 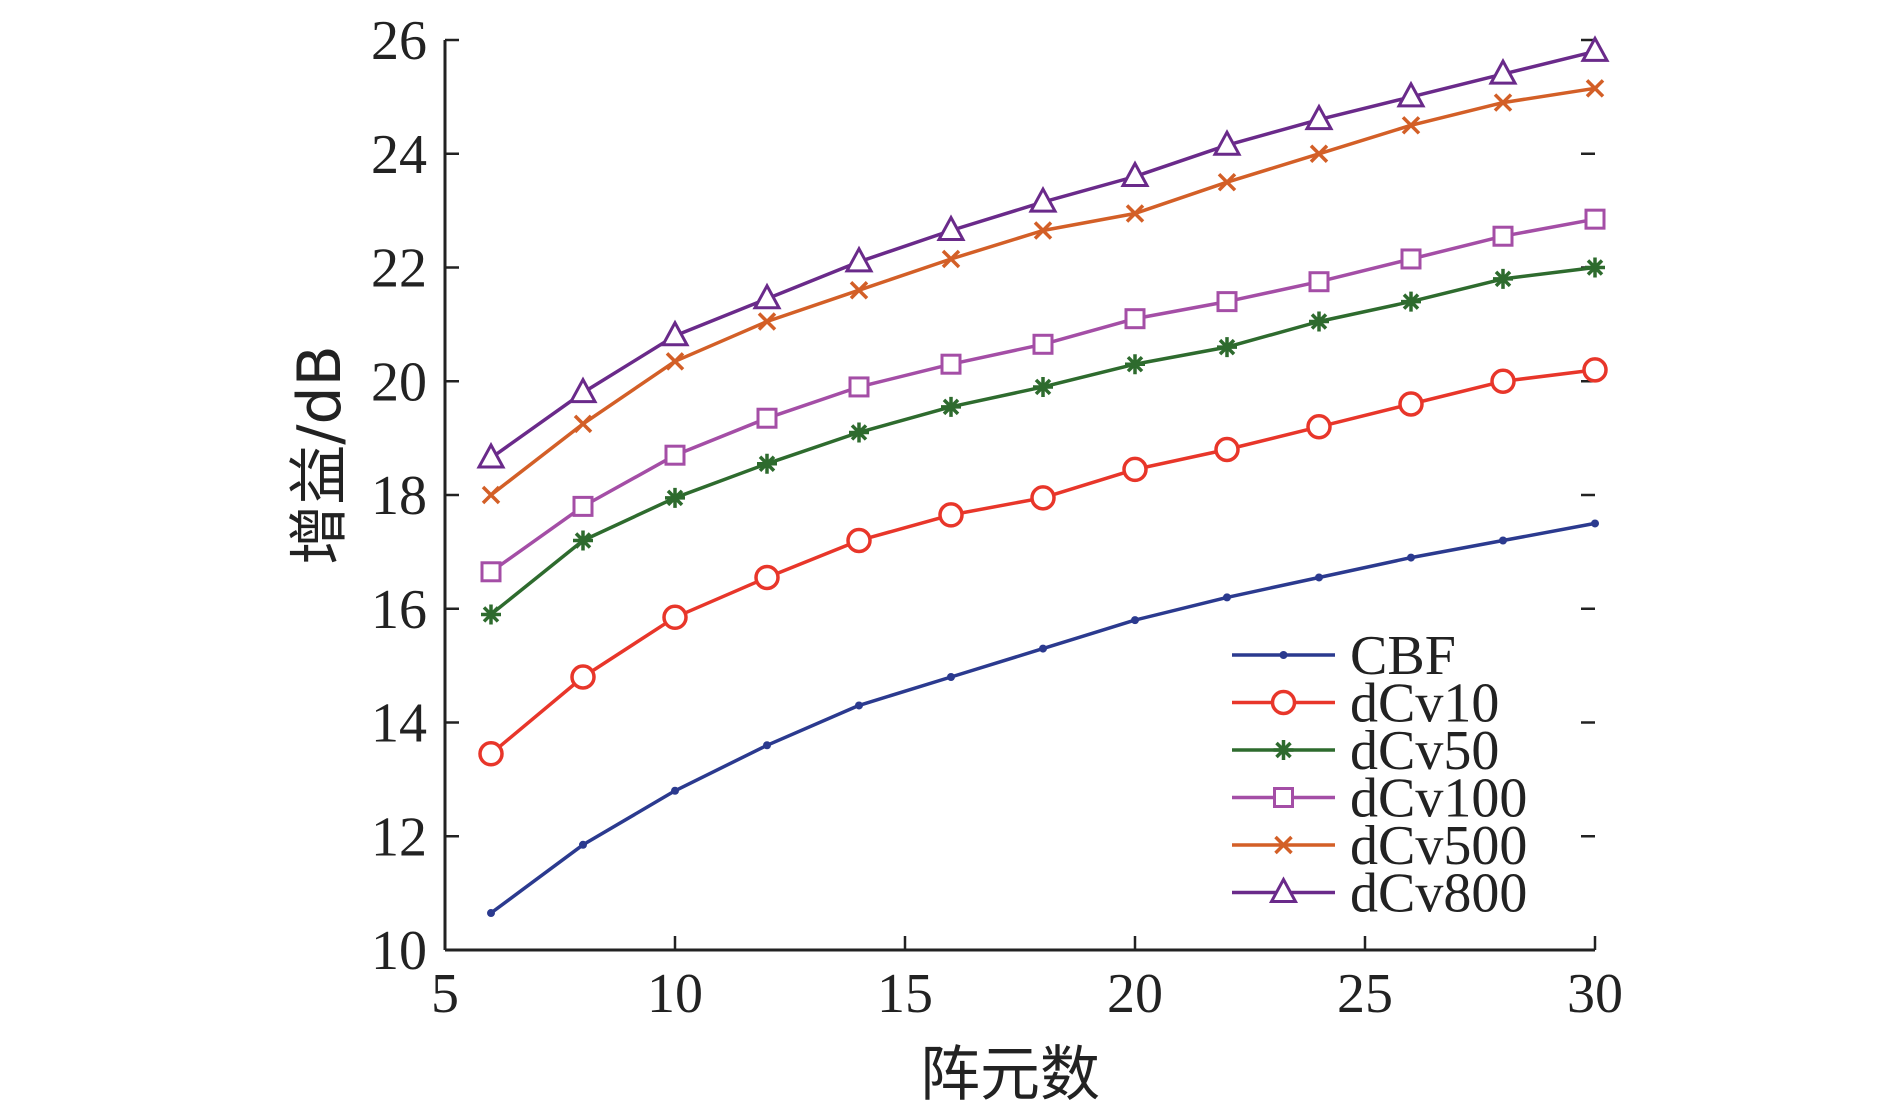 I want to click on x-tick-label: 5, so click(x=445, y=994).